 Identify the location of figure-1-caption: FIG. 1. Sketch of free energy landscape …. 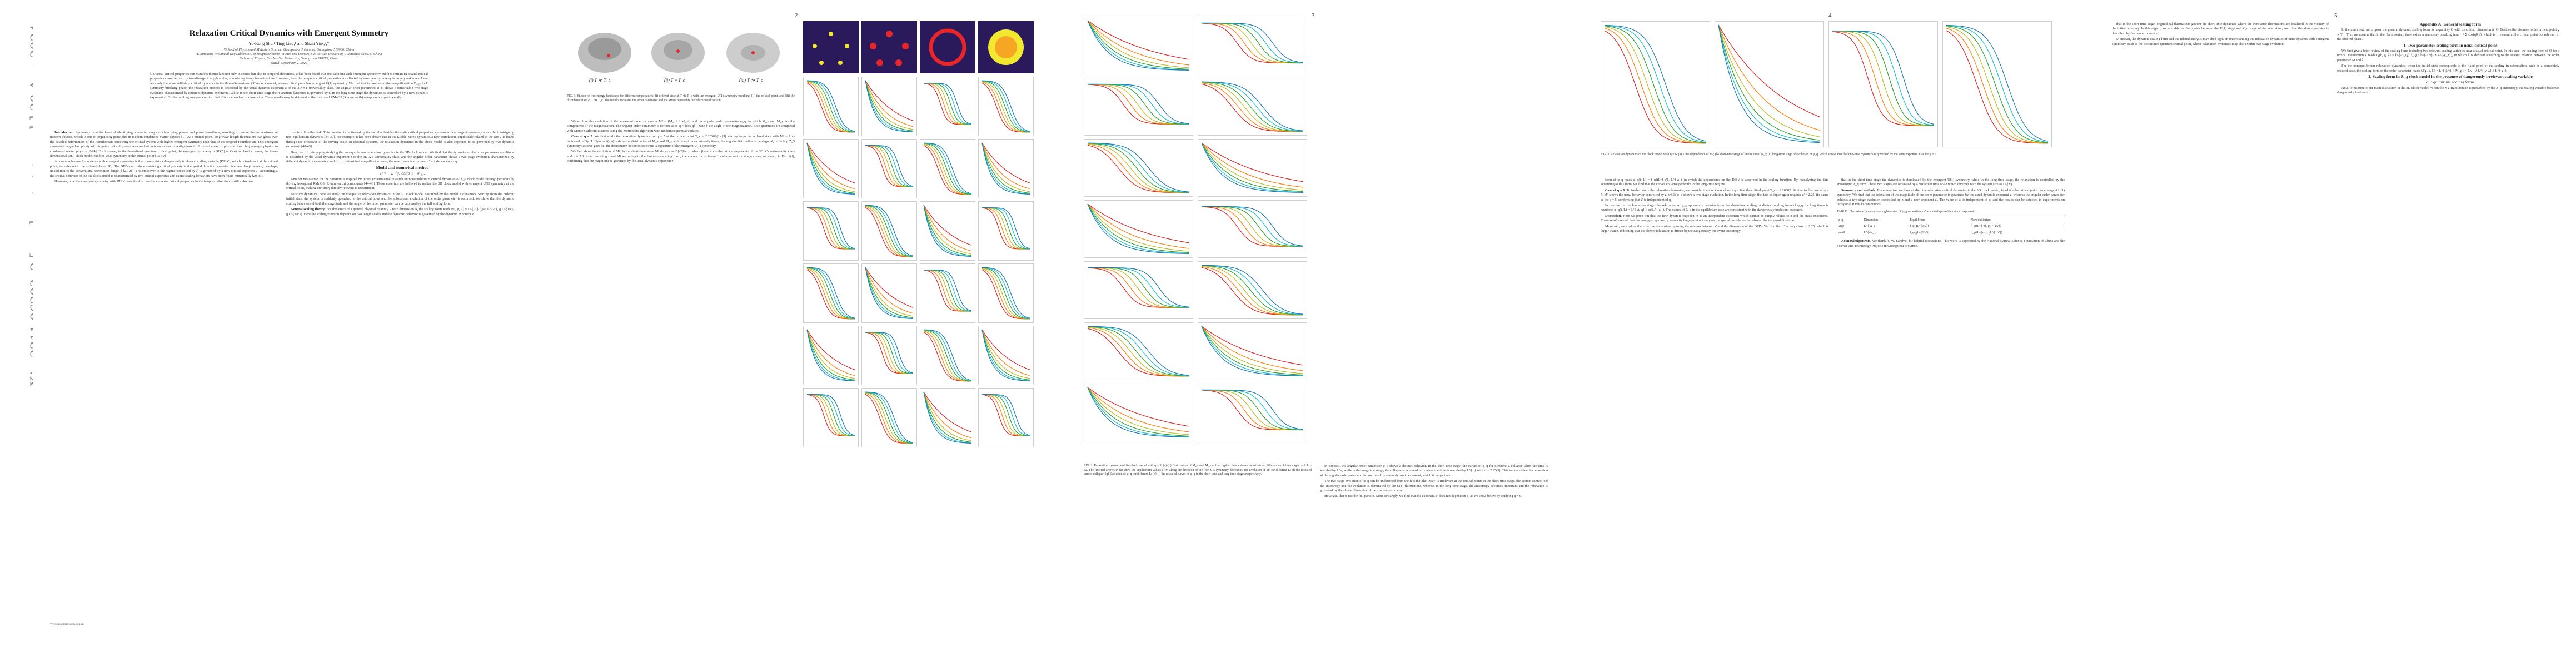
(681, 98).